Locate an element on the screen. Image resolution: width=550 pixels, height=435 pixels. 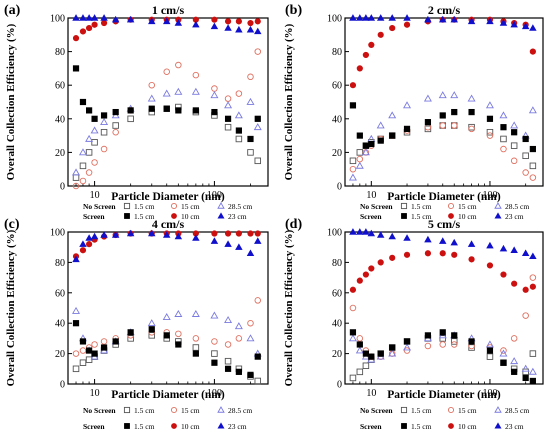
y-tick-label: 100 is located at coordinates (334, 233).